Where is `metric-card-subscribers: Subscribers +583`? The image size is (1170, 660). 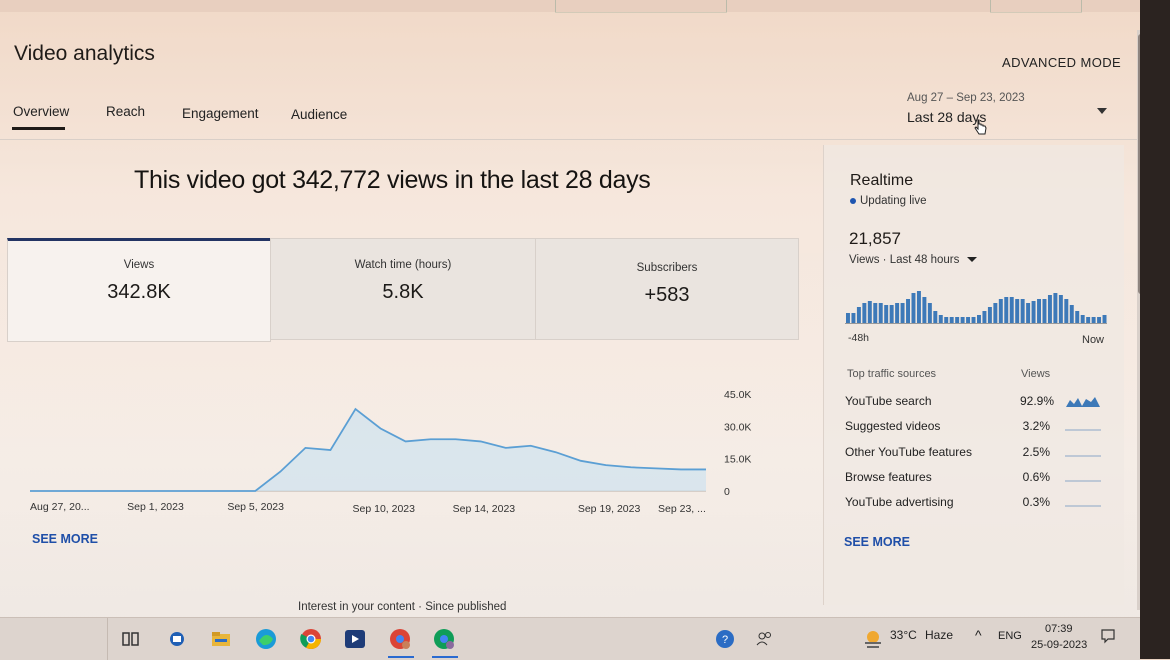
metric-card-subscribers: Subscribers +583 is located at coordinates (667, 289).